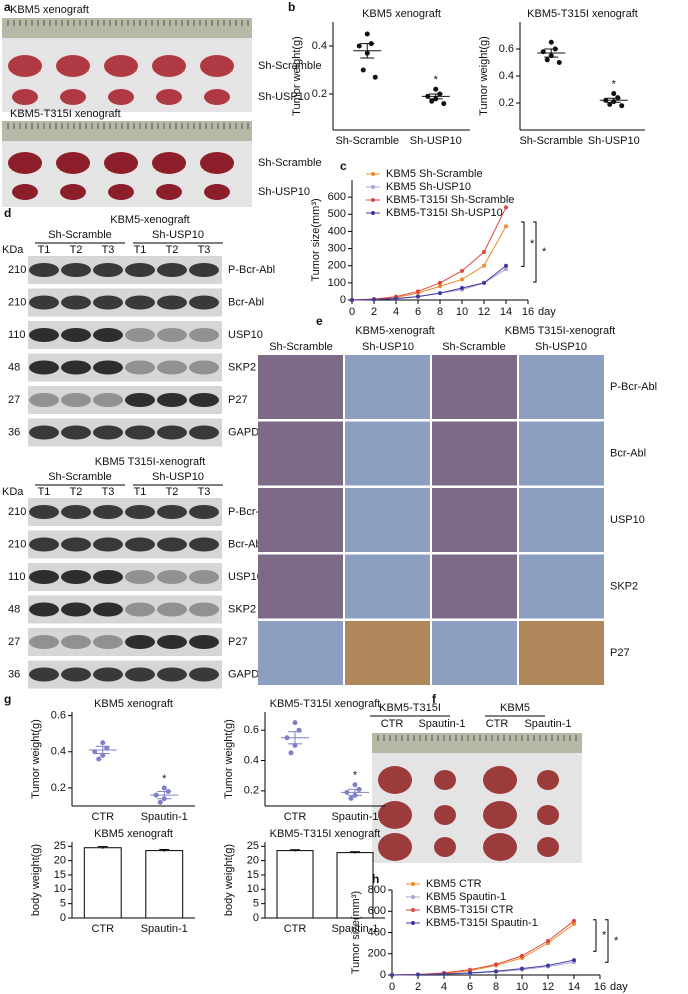 The width and height of the screenshot is (688, 994). What do you see at coordinates (561, 347) in the screenshot?
I see `column-label: Sh-USP10` at bounding box center [561, 347].